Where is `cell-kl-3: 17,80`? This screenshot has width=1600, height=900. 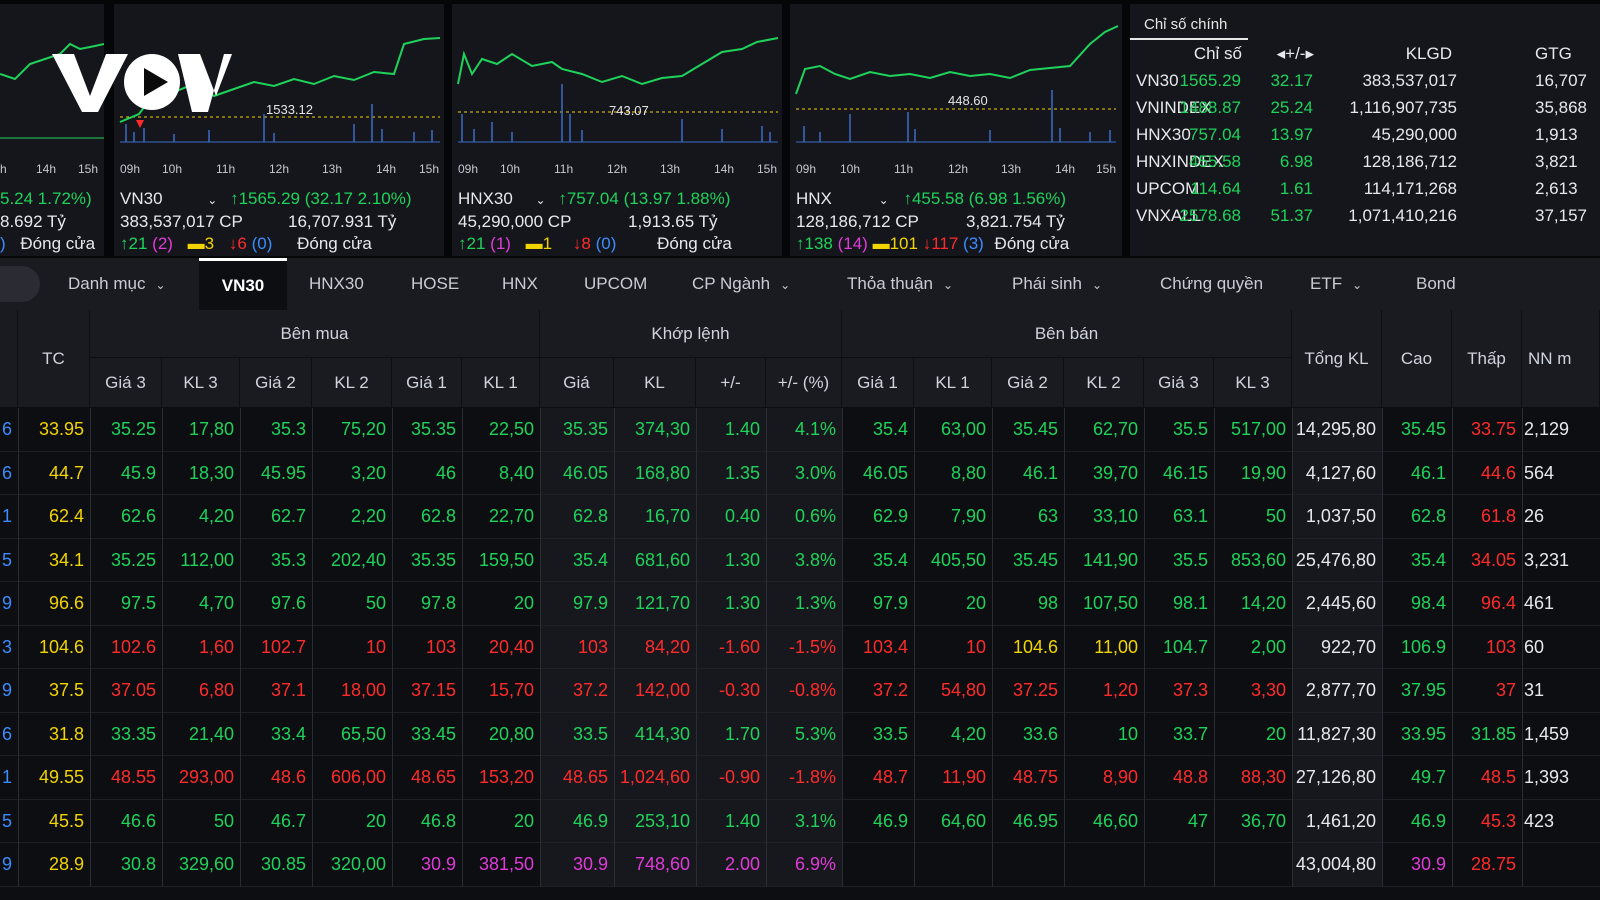 cell-kl-3: 17,80 is located at coordinates (211, 429).